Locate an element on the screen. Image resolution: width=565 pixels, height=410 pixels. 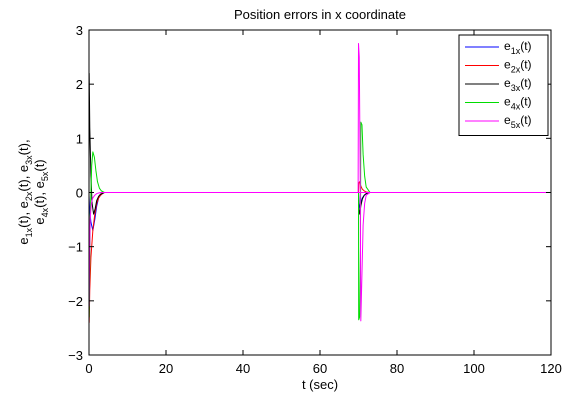
x-tick-label-6: 120 is located at coordinates (551, 368).